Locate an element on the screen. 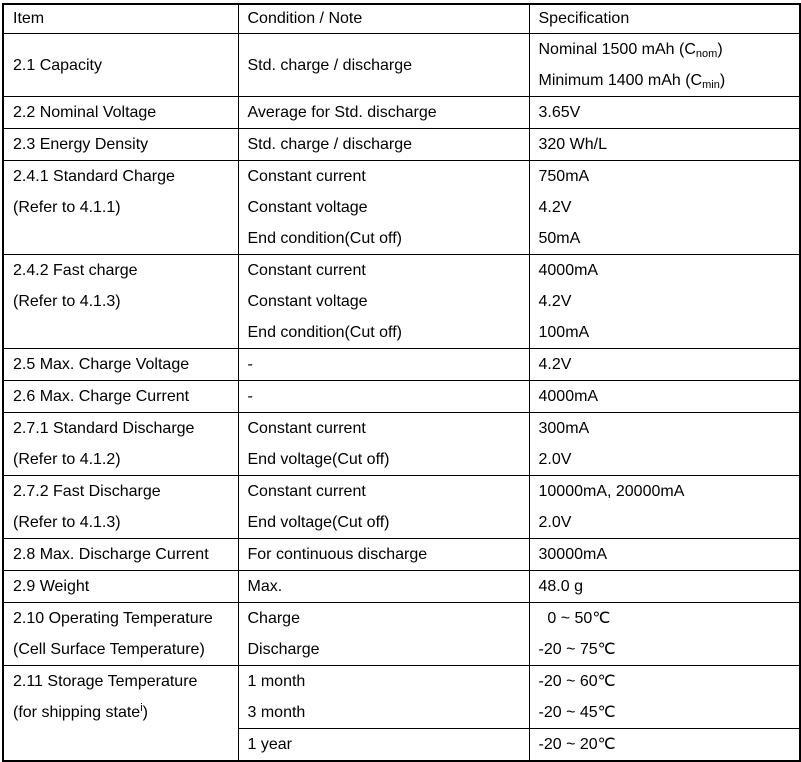 This screenshot has width=801, height=762. cell-line: 0 ~ 50℃ is located at coordinates (574, 618).